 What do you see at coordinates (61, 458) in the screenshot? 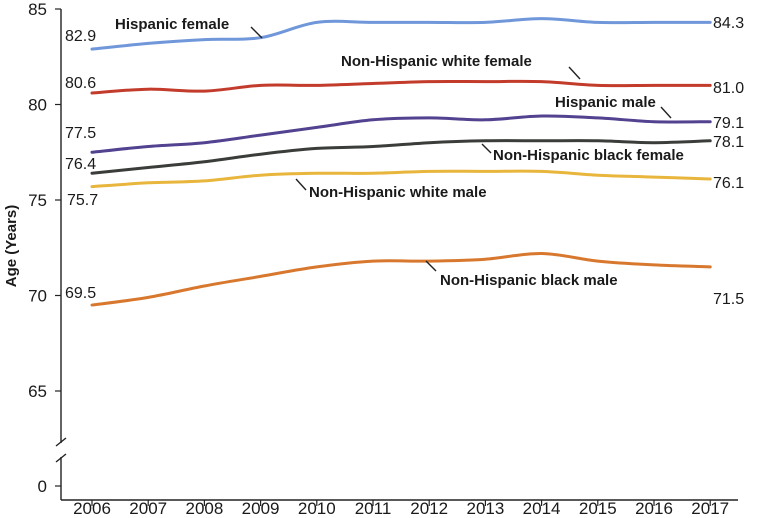
I see `y-axis-break-mark-bottom` at bounding box center [61, 458].